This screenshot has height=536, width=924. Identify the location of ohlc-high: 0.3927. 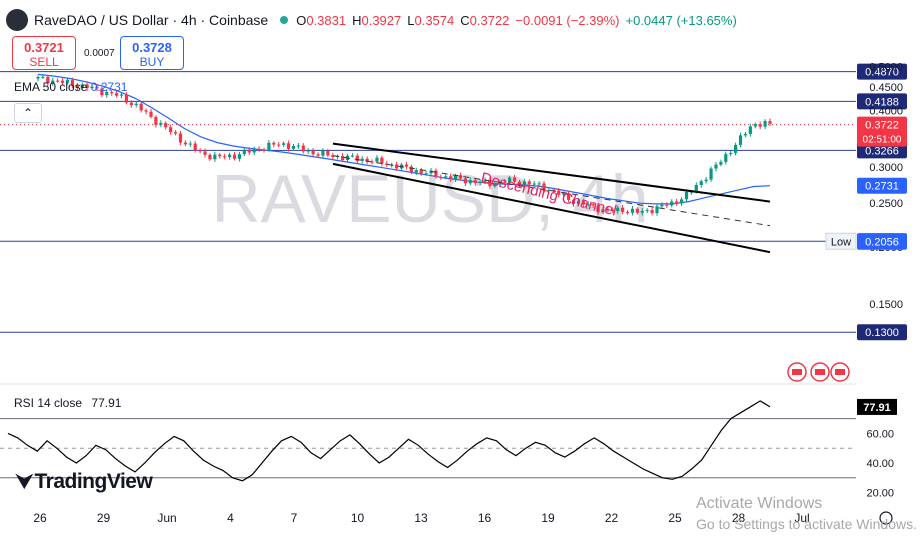
(381, 20).